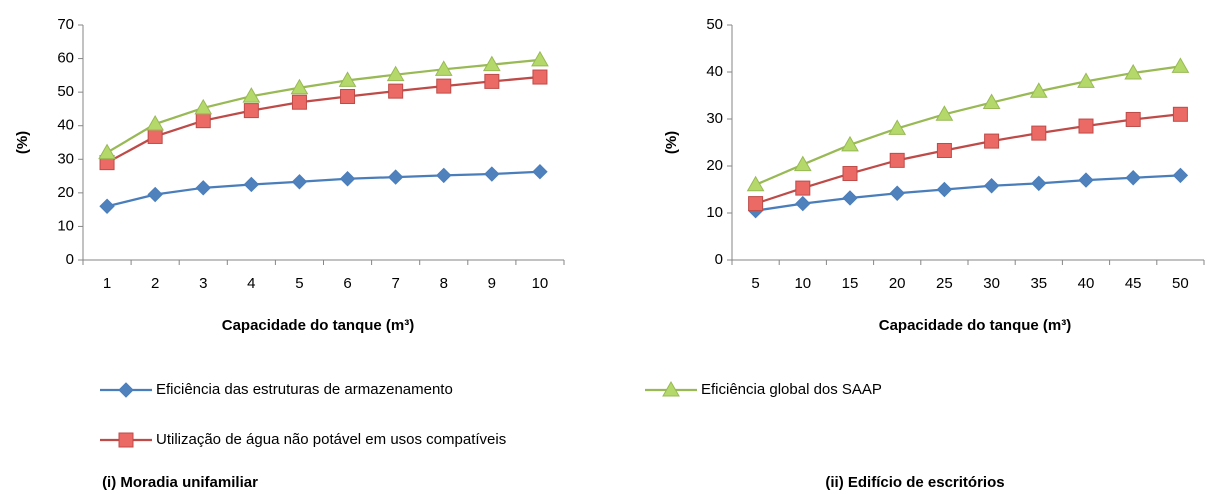 The width and height of the screenshot is (1207, 494). Describe the element at coordinates (991, 283) in the screenshot. I see `x-tick-label: 30` at that location.